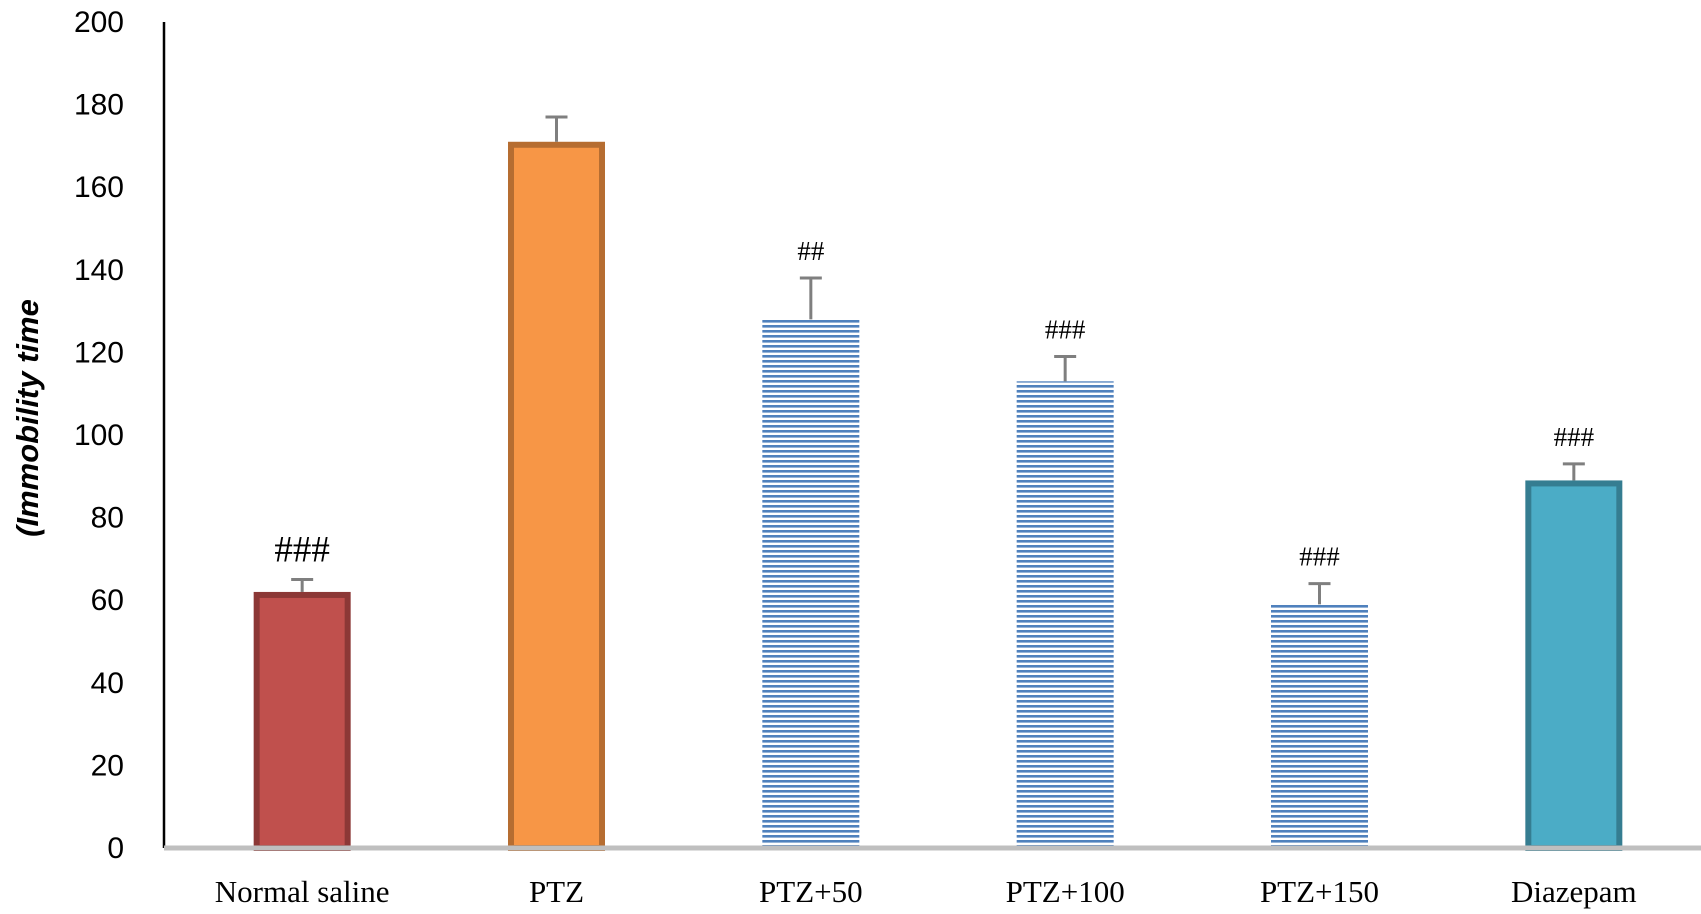  What do you see at coordinates (1574, 891) in the screenshot?
I see `x-tick-label: Diazepam` at bounding box center [1574, 891].